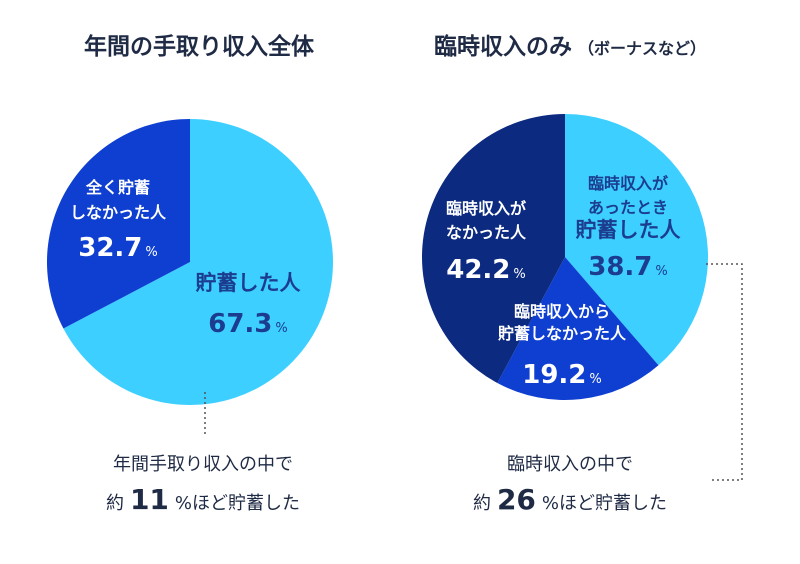 The width and height of the screenshot is (800, 564). I want to click on chart2-slice-1-value-label: 38.7%, so click(628, 267).